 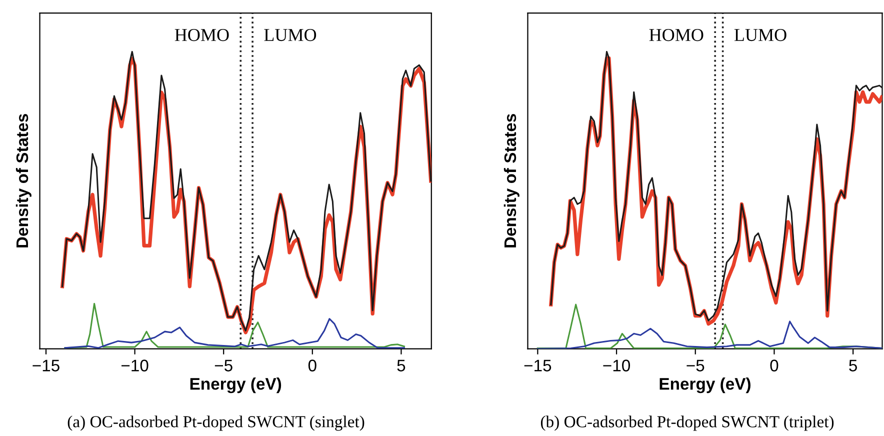 What do you see at coordinates (687, 423) in the screenshot?
I see `text: (b) OC-adsorbed Pt-doped SWCNT (triplet)` at bounding box center [687, 423].